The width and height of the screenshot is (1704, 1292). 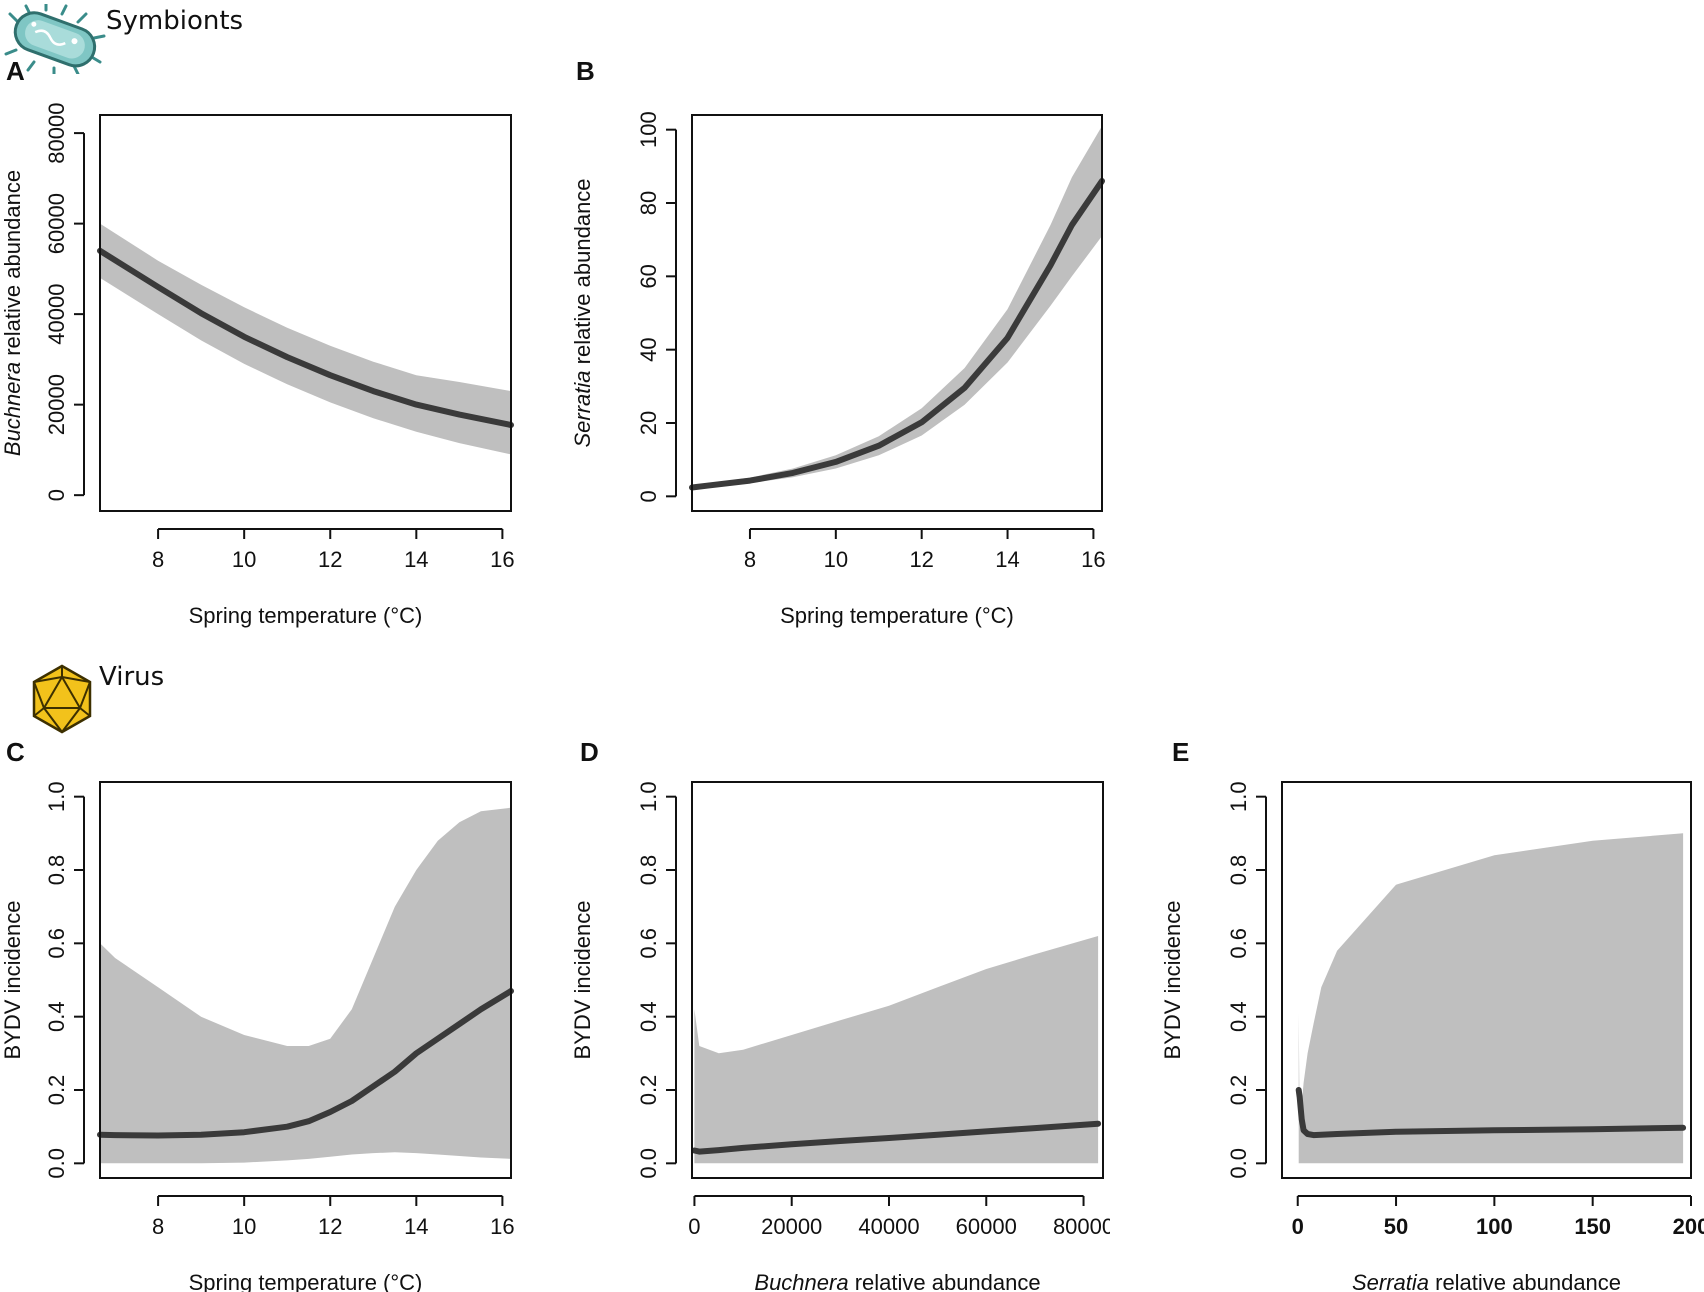 What do you see at coordinates (56, 796) in the screenshot?
I see `y-tick-label-c: 1.0` at bounding box center [56, 796].